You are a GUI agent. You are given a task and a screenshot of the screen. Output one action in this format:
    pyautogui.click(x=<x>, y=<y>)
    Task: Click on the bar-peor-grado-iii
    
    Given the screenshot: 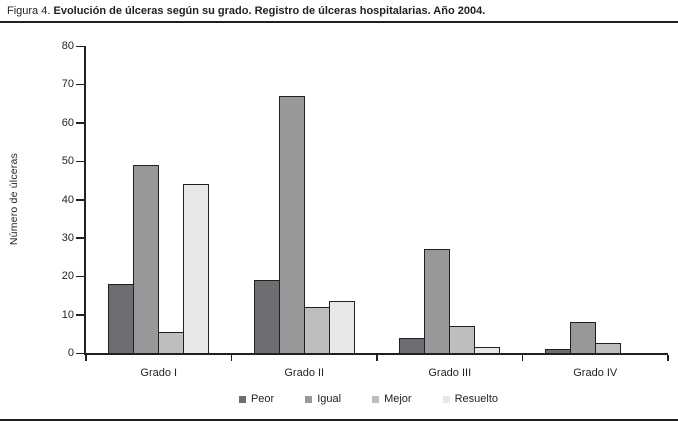 What is the action you would take?
    pyautogui.click(x=412, y=345)
    